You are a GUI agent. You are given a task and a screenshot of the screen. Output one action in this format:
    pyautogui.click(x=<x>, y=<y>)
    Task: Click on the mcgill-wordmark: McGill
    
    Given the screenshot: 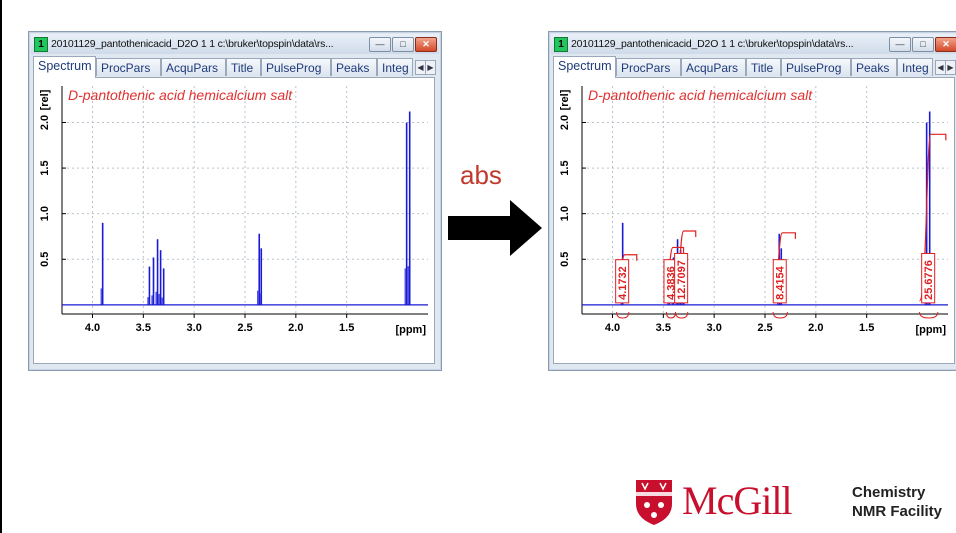 What is the action you would take?
    pyautogui.click(x=737, y=500)
    